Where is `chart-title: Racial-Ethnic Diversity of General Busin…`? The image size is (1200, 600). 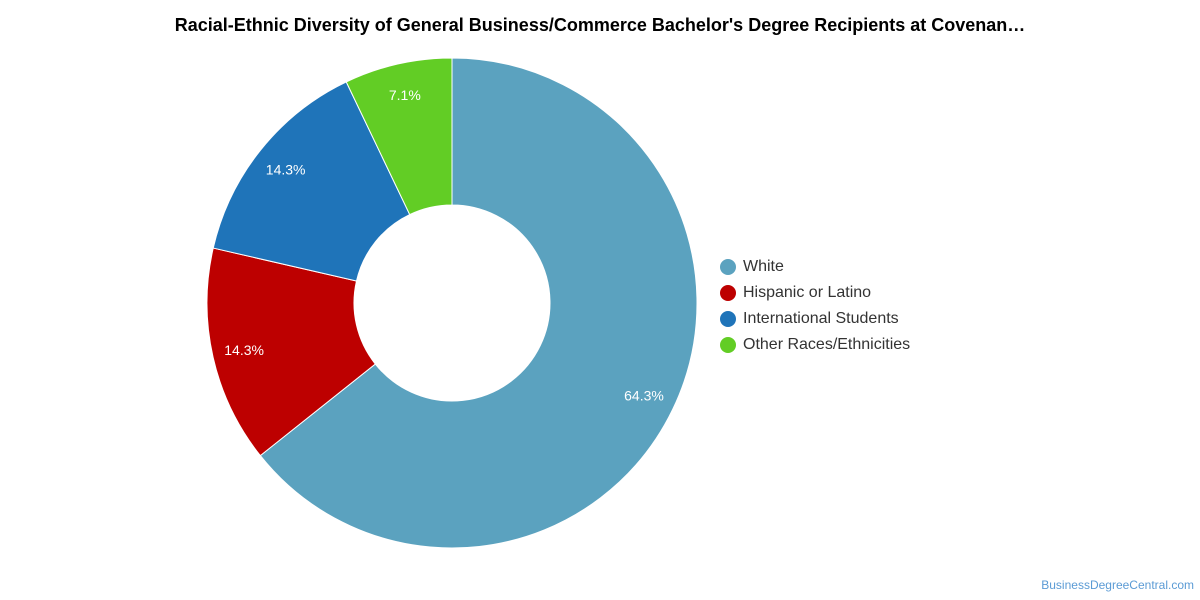
chart-title: Racial-Ethnic Diversity of General Busin… is located at coordinates (600, 25).